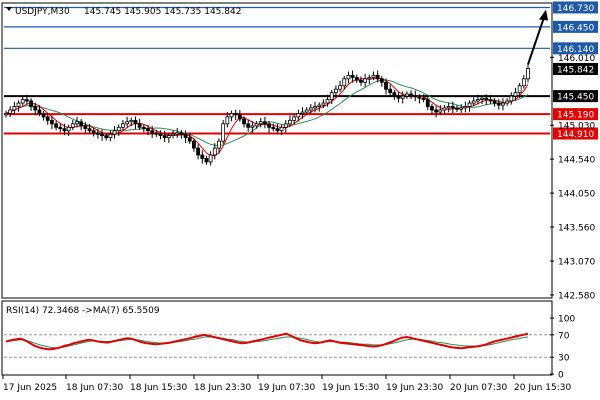 This screenshot has height=400, width=600. I want to click on current-price-tag, so click(575, 68).